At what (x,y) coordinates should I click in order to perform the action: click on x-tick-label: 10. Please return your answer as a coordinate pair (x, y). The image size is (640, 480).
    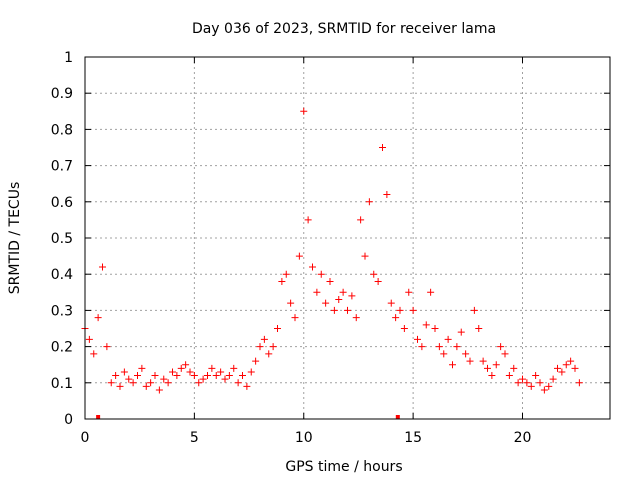
    Looking at the image, I should click on (304, 438).